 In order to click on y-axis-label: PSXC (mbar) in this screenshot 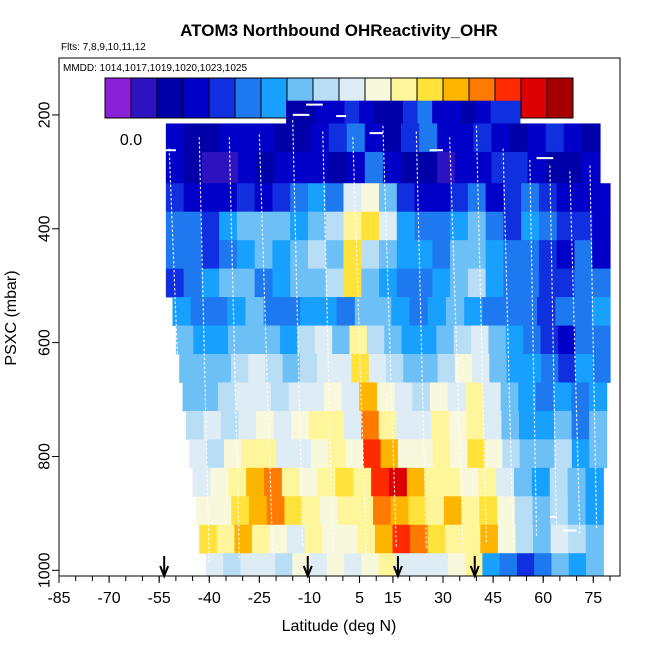, I will do `click(11, 317)`.